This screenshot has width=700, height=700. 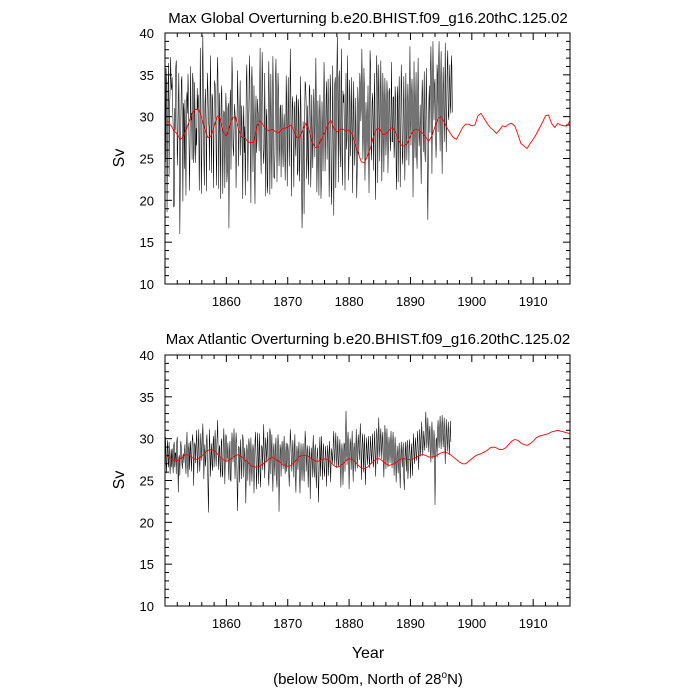 I want to click on atlantic-x-tick-label: 1880, so click(x=349, y=623).